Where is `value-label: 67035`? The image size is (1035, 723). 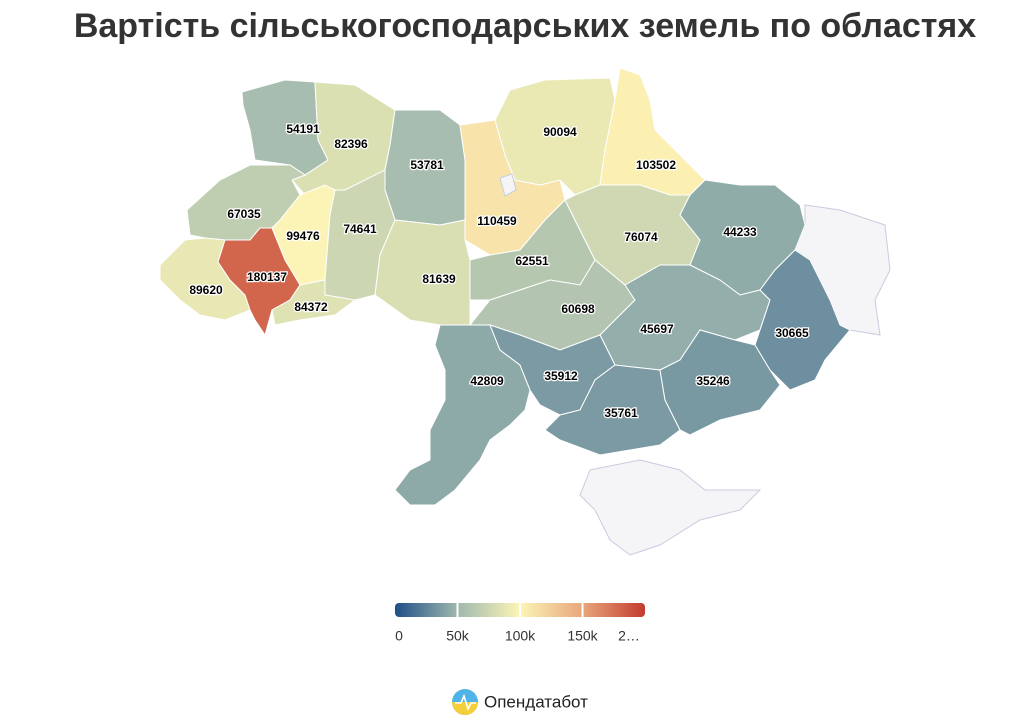 value-label: 67035 is located at coordinates (244, 214).